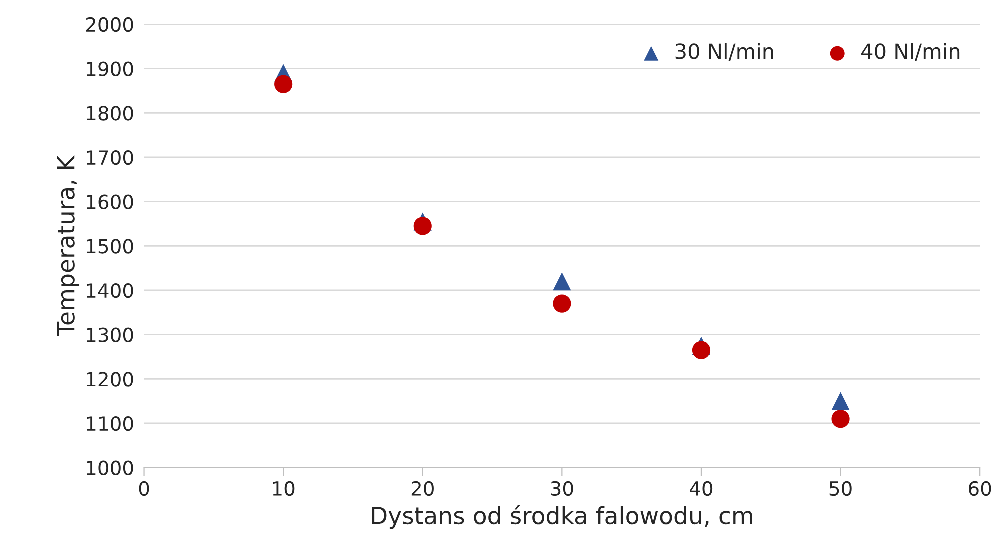 The image size is (995, 544). What do you see at coordinates (110, 424) in the screenshot?
I see `y-tick-label: 1100` at bounding box center [110, 424].